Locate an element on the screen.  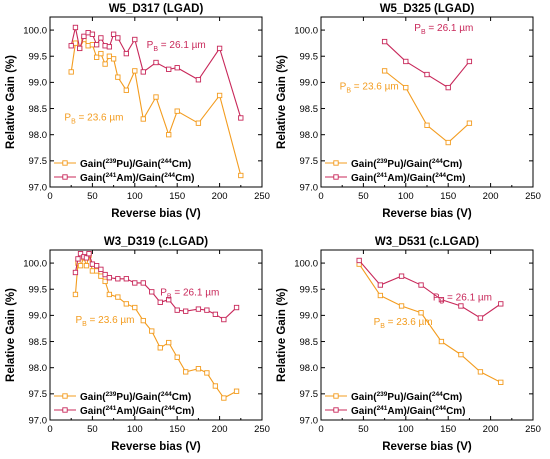
x-tick-label: 150 is located at coordinates (177, 429).